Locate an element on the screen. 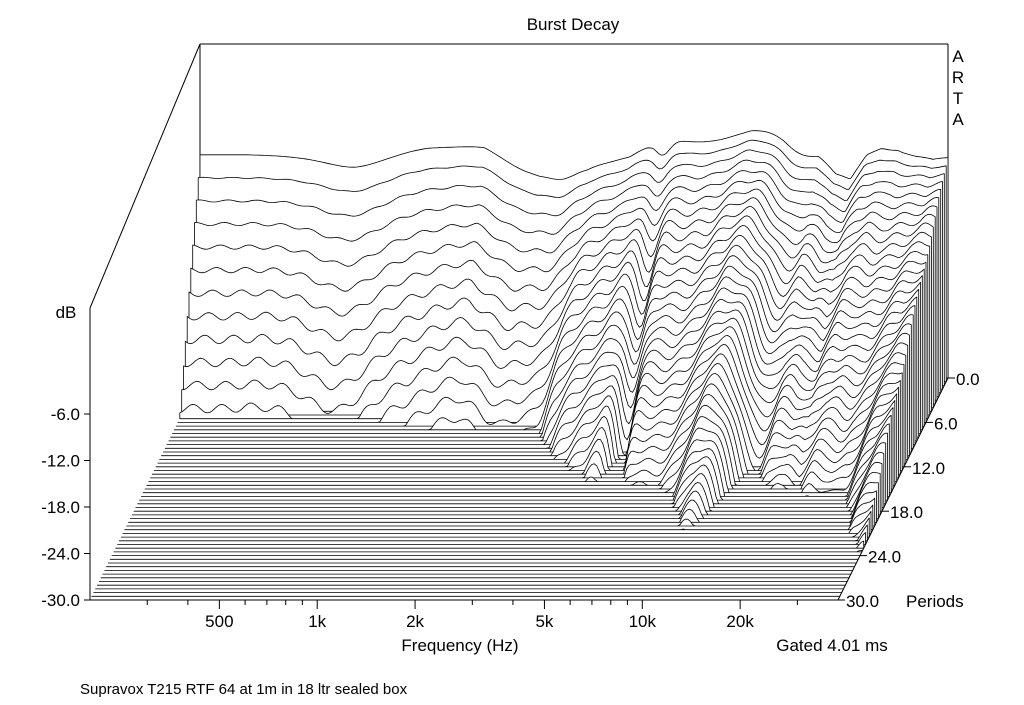 The width and height of the screenshot is (1024, 705). brand-letter-2: R is located at coordinates (958, 77).